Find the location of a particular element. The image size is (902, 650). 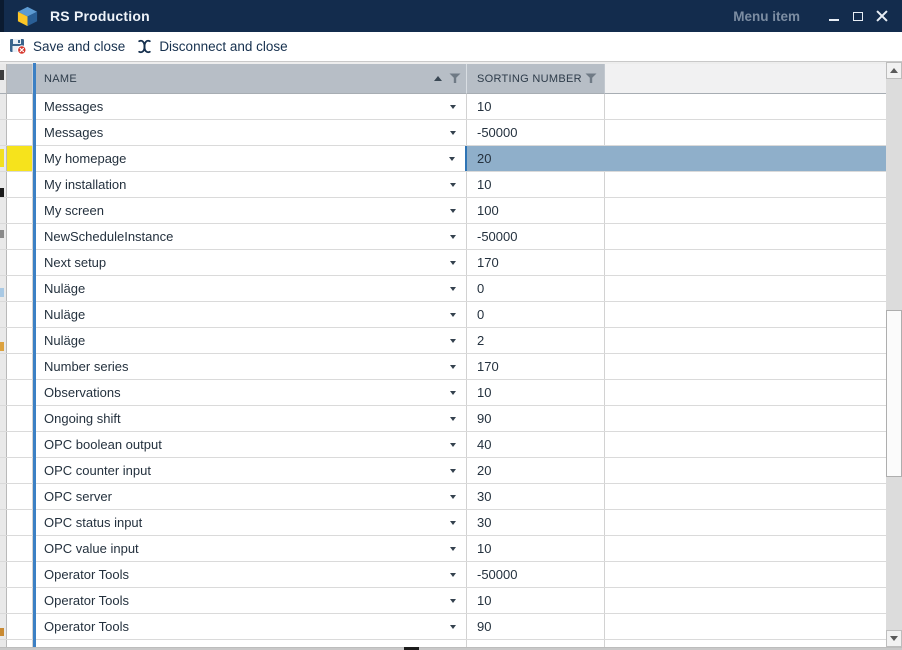

column-header-sorting-number: SORTING NUMBER is located at coordinates (536, 79).